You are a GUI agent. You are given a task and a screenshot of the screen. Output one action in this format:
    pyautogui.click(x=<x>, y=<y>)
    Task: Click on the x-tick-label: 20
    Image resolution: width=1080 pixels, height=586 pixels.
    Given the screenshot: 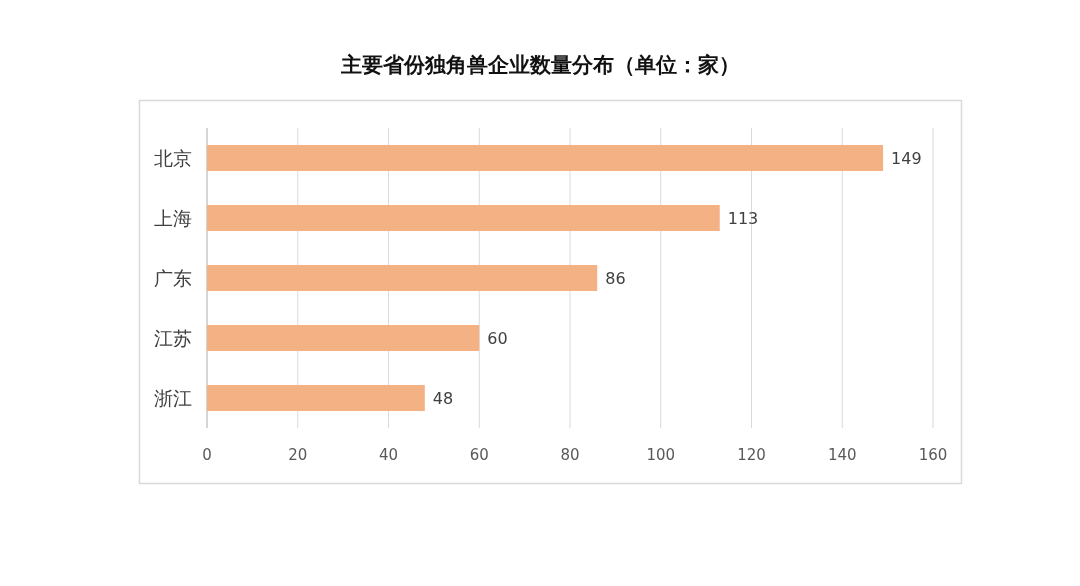 What is the action you would take?
    pyautogui.click(x=298, y=455)
    